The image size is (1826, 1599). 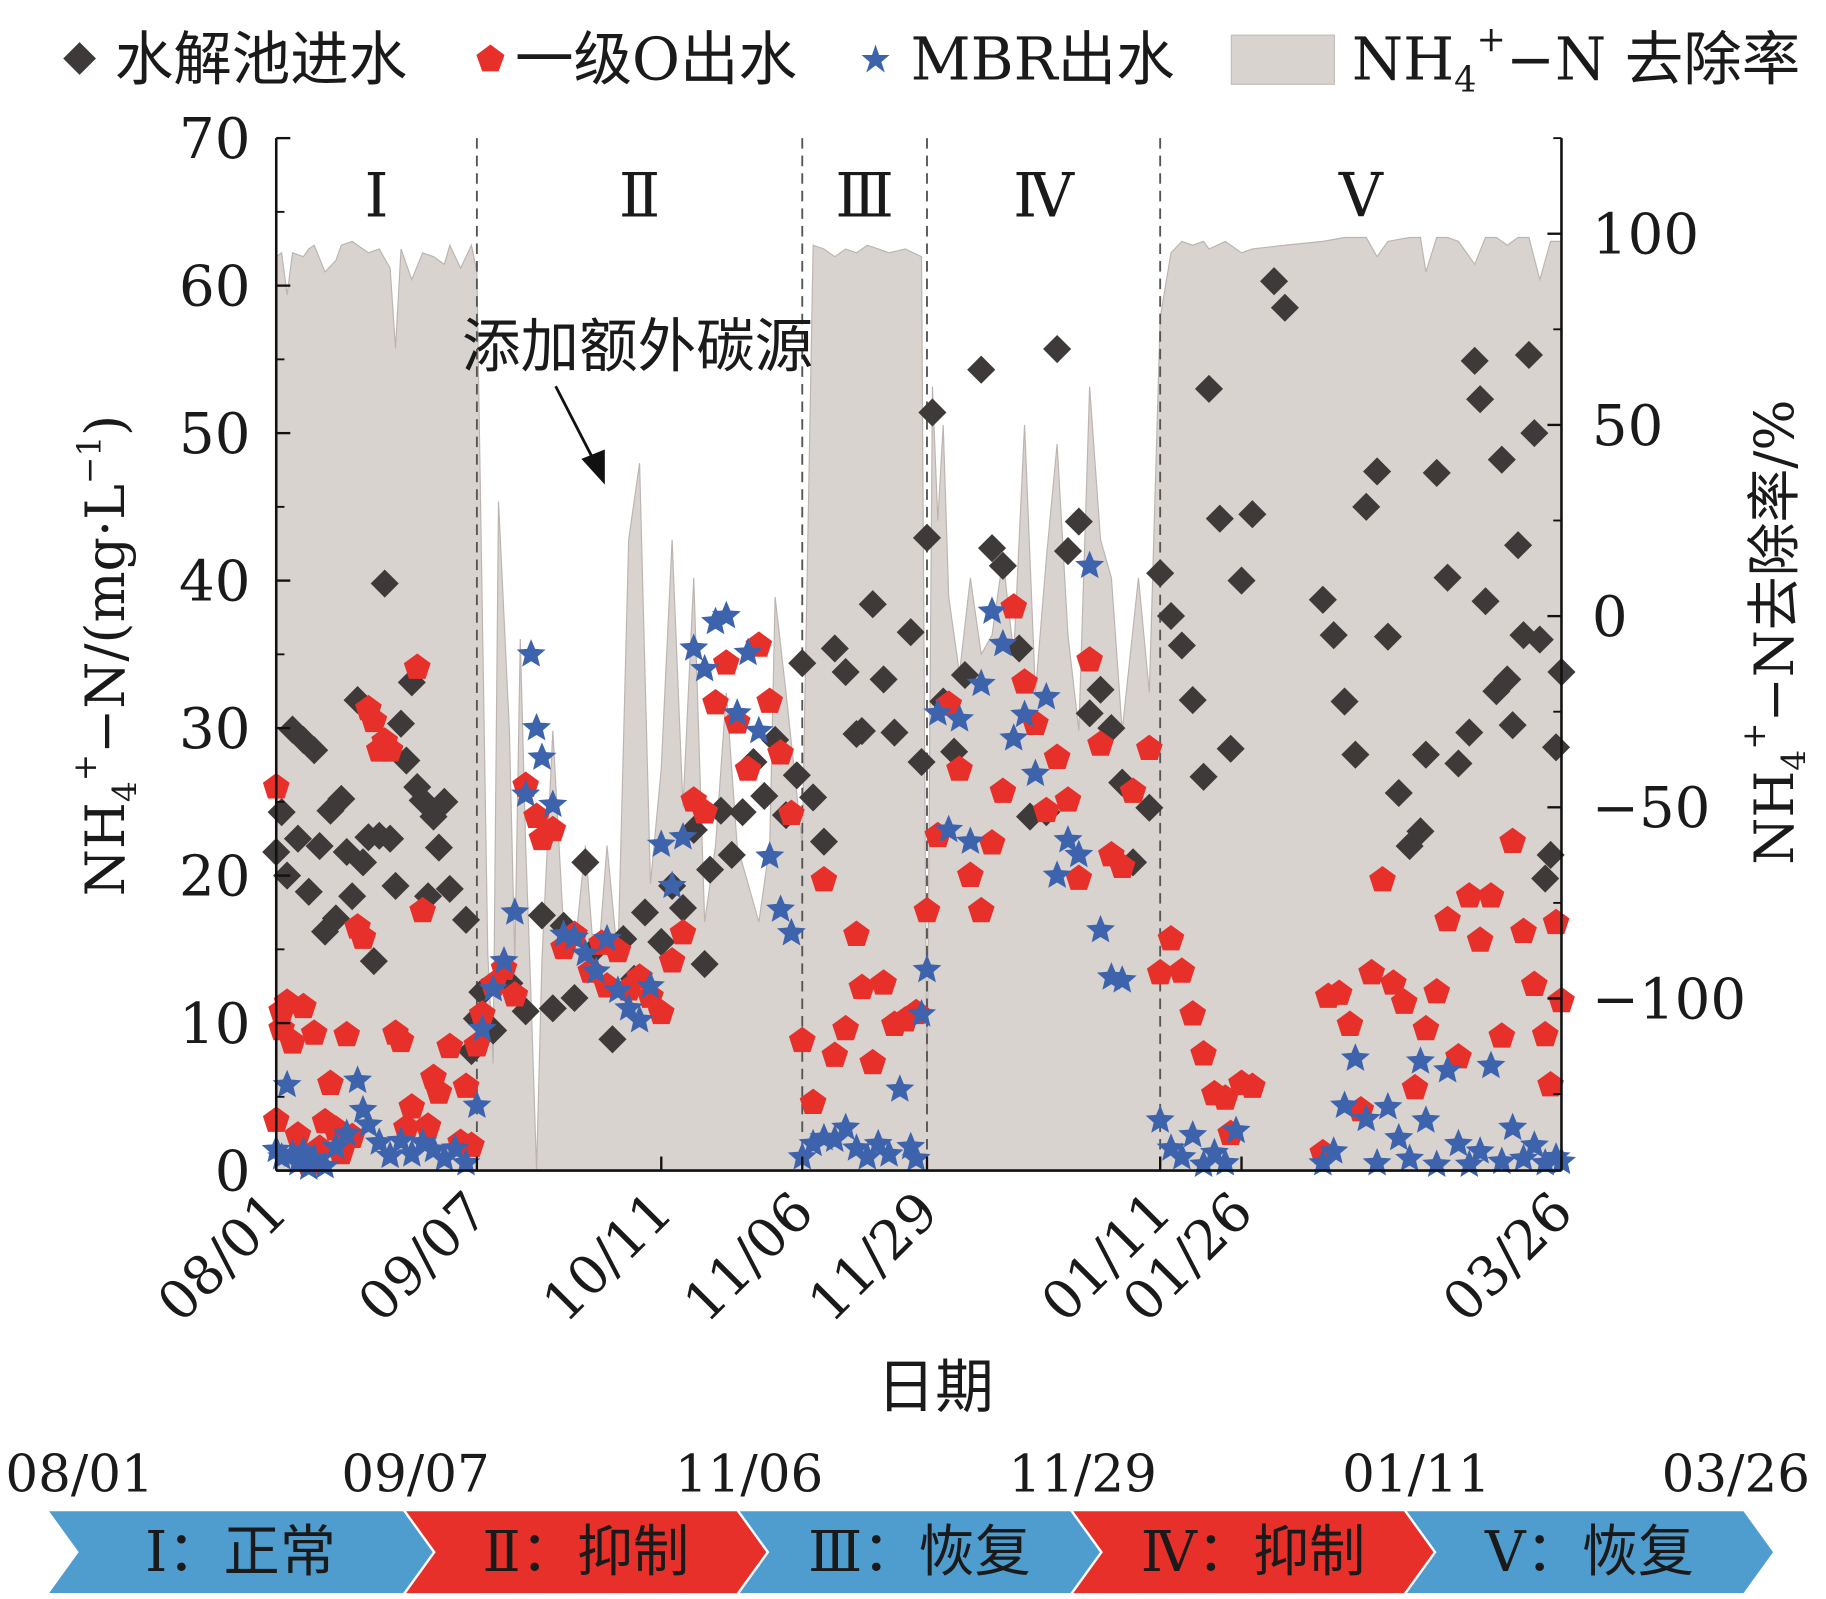 What do you see at coordinates (1507, 1257) in the screenshot?
I see `x-tick-label: 03/26` at bounding box center [1507, 1257].